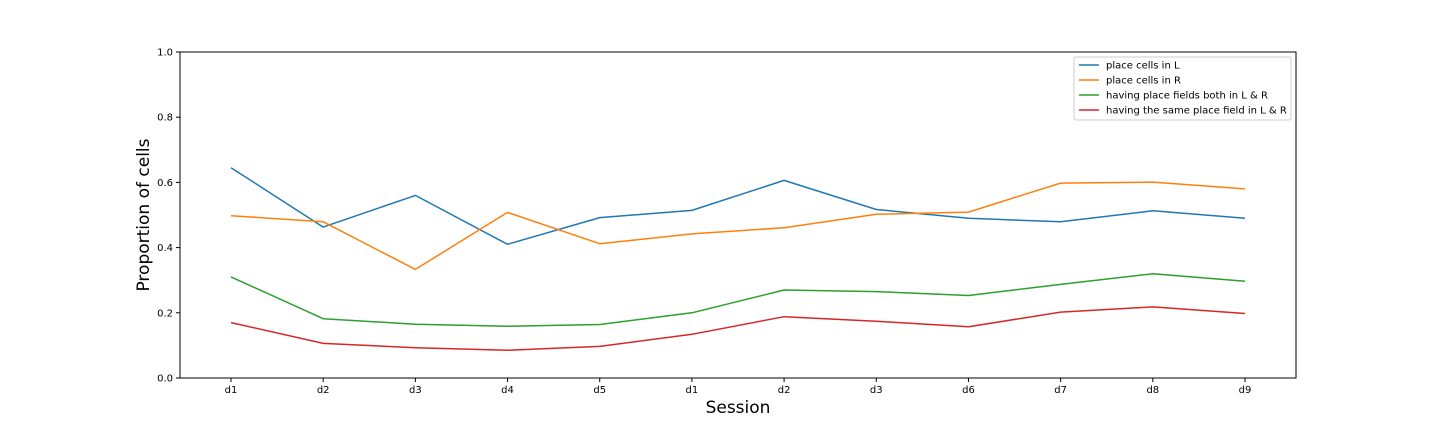  I want to click on legend-box, so click(1182, 88).